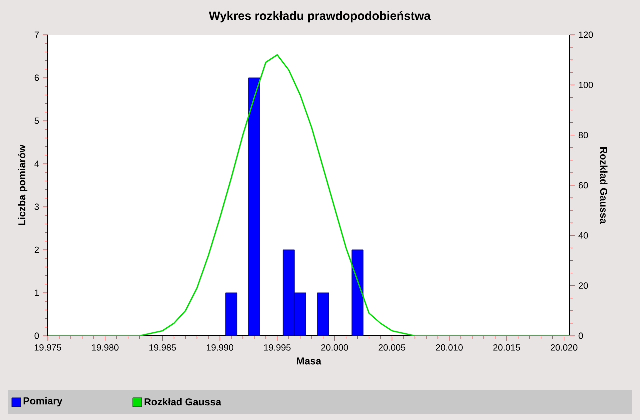 This screenshot has height=420, width=640. Describe the element at coordinates (449, 347) in the screenshot. I see `x-tick-label: 20.010` at that location.